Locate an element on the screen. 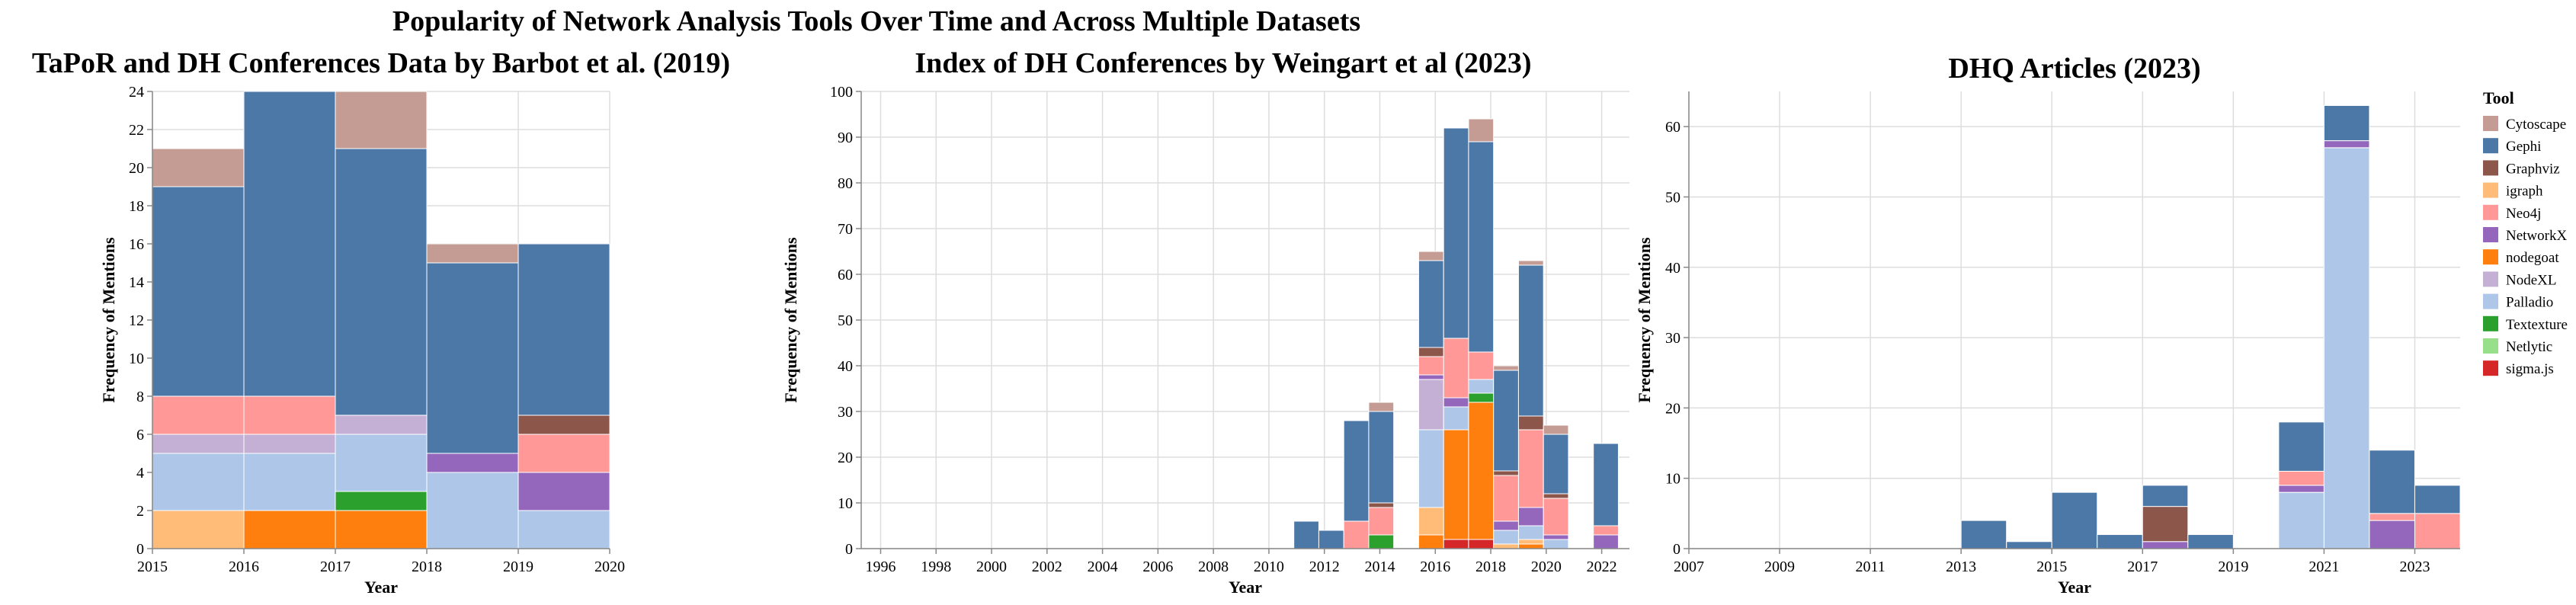  legend-swatch-sigma-js is located at coordinates (2490, 368).